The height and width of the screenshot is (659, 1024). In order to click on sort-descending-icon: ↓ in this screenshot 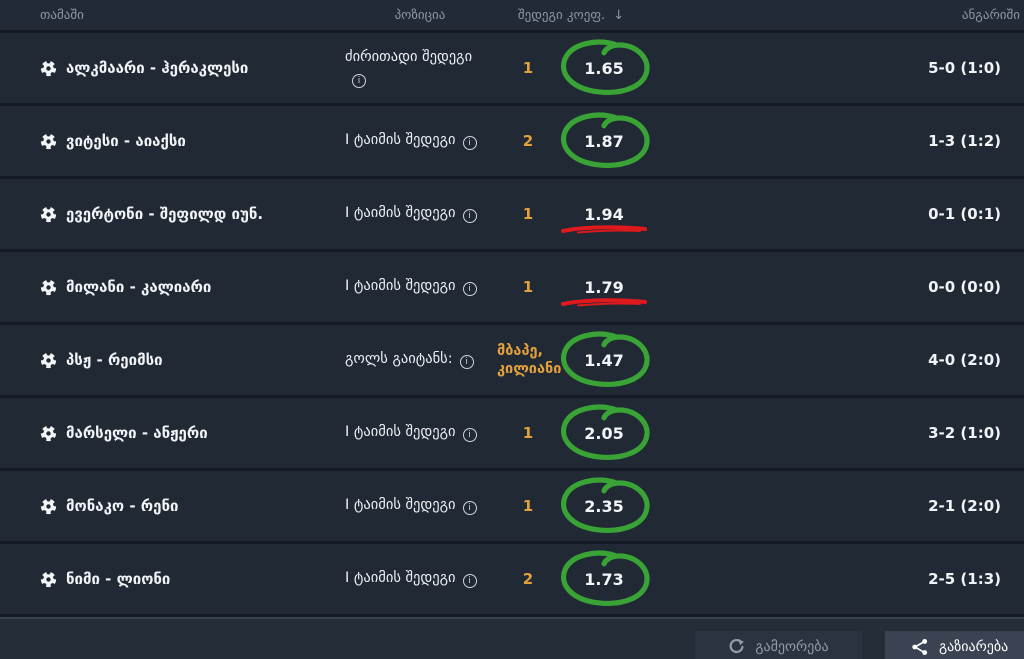, I will do `click(619, 15)`.